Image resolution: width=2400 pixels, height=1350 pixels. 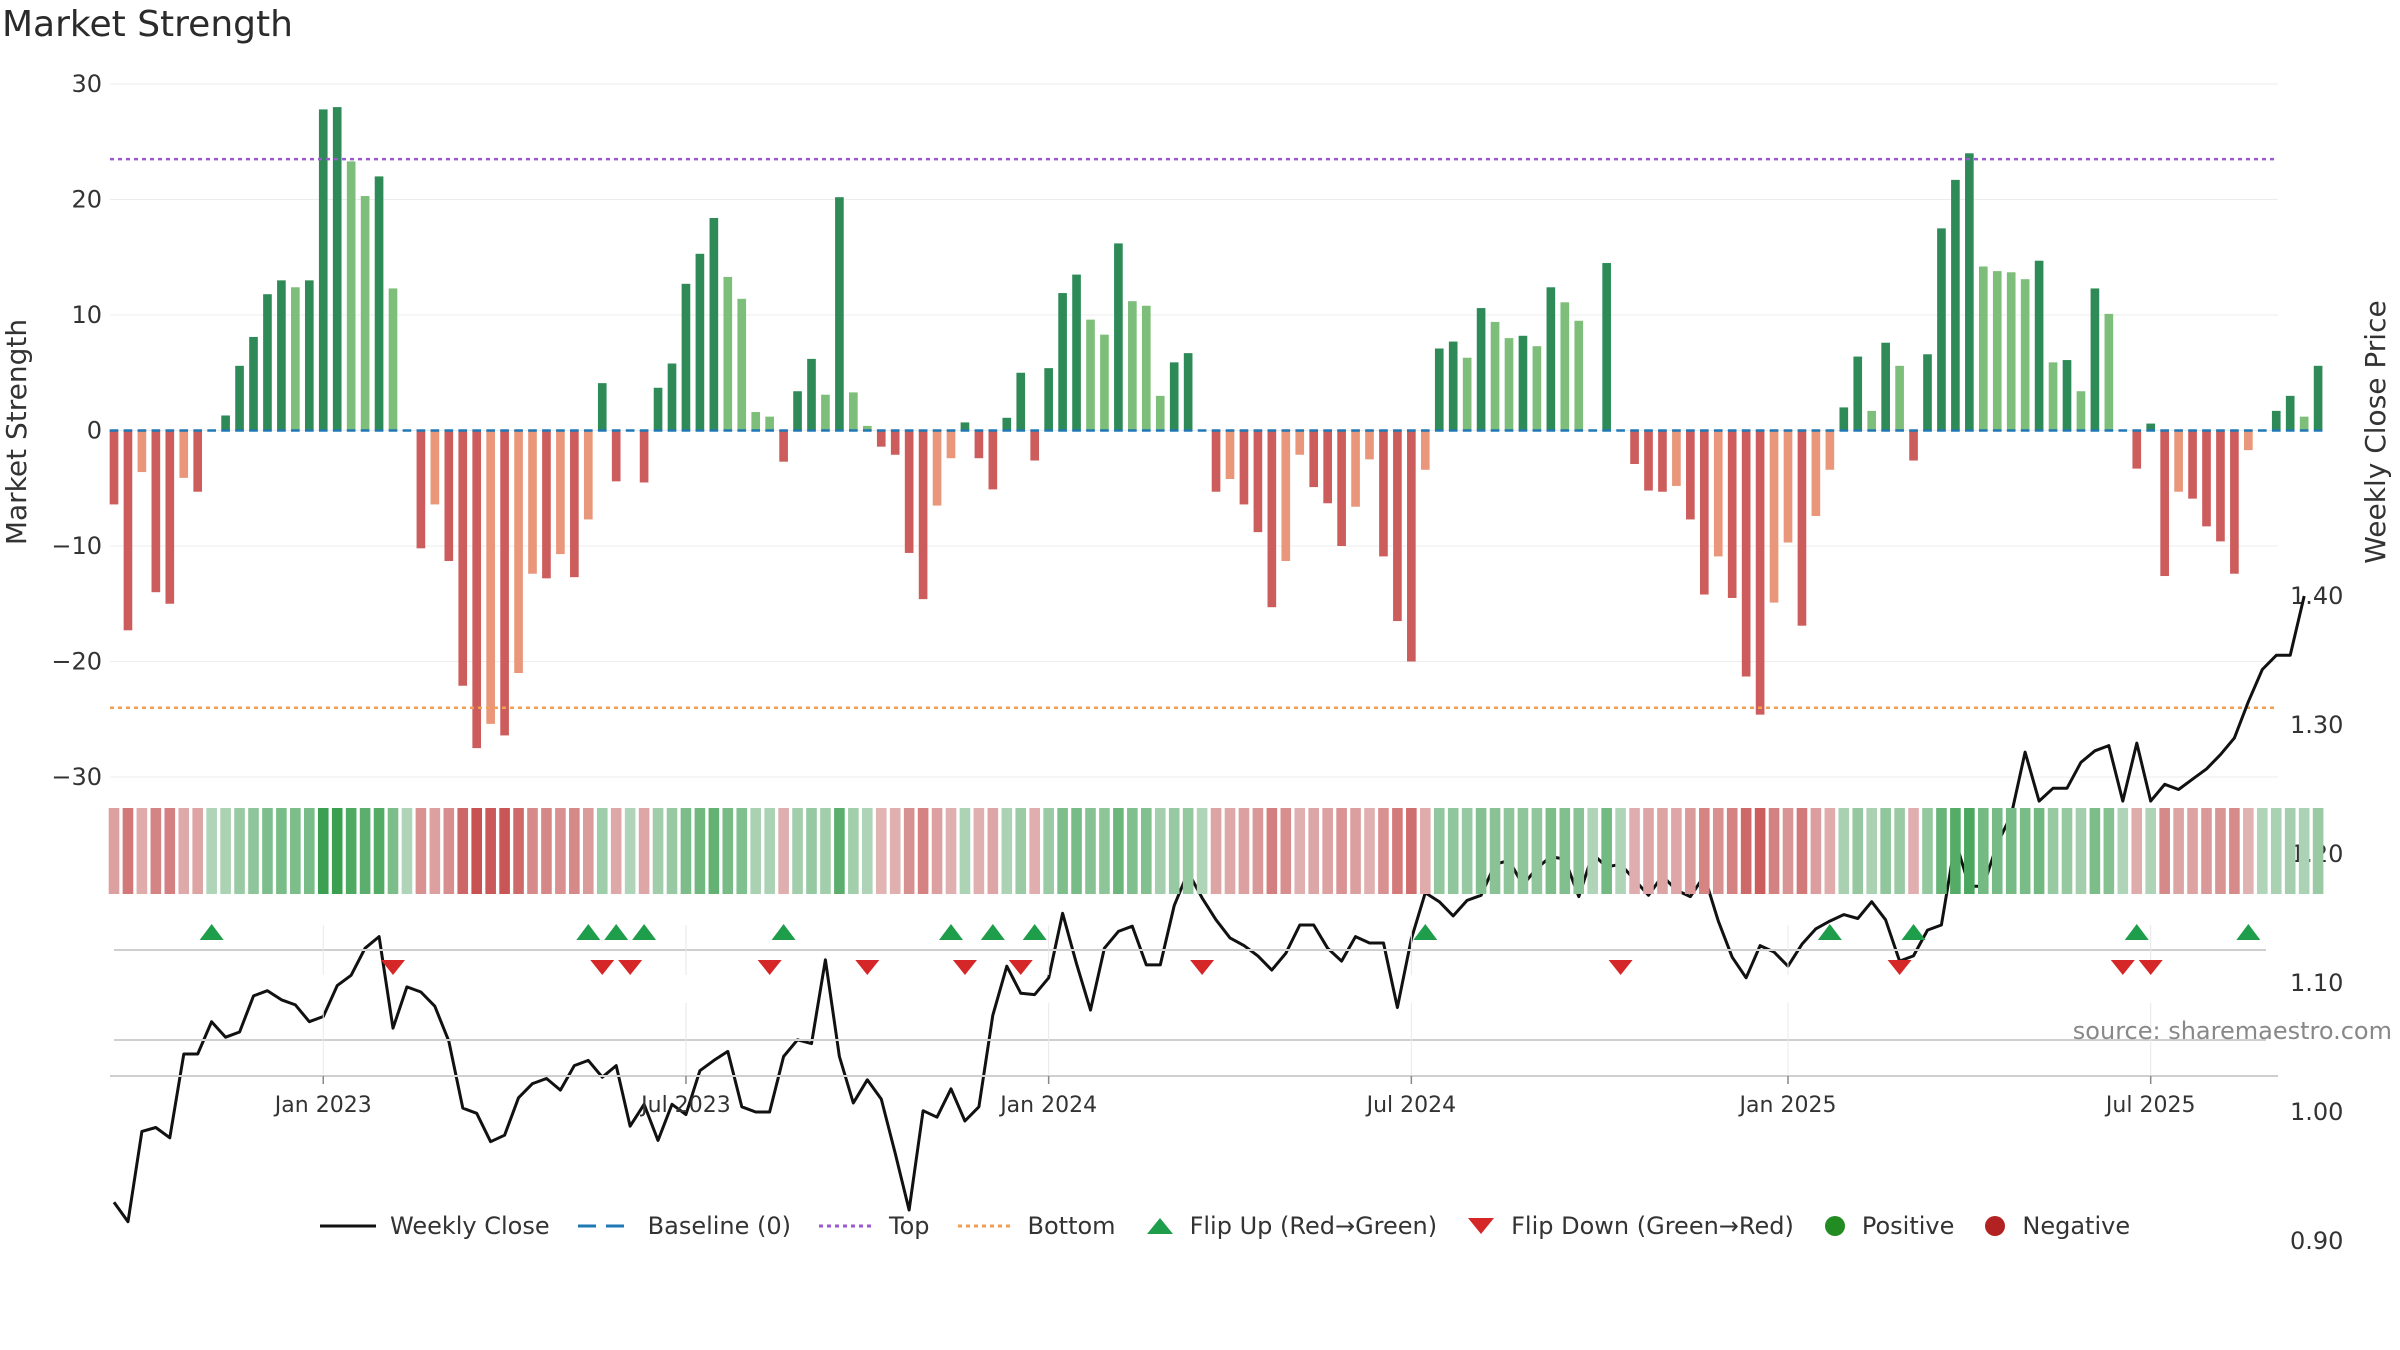 What do you see at coordinates (1908, 1226) in the screenshot?
I see `legend-label: Positive` at bounding box center [1908, 1226].